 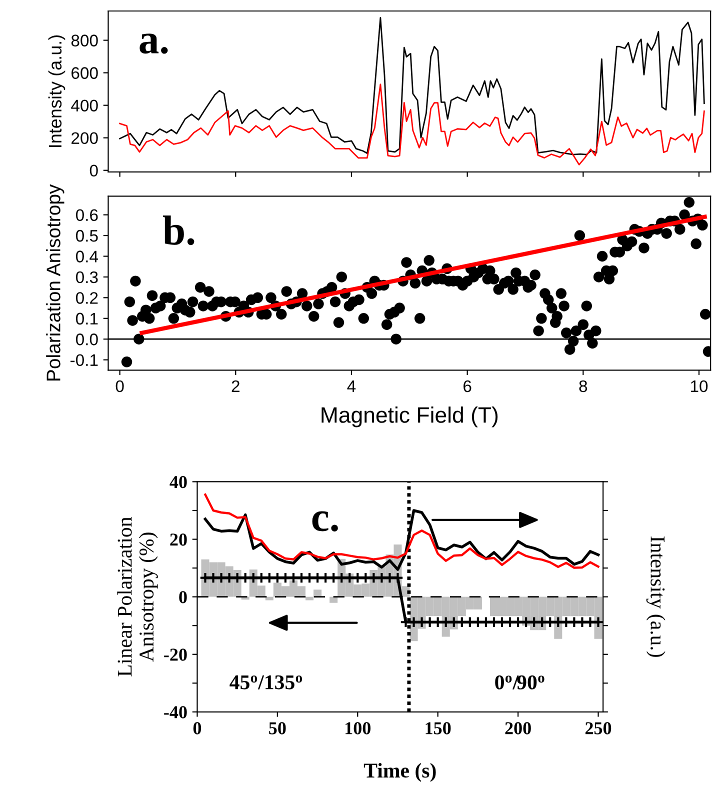 I want to click on annotation: 45$^{o}$/135$^{o}$, so click(x=266, y=682).